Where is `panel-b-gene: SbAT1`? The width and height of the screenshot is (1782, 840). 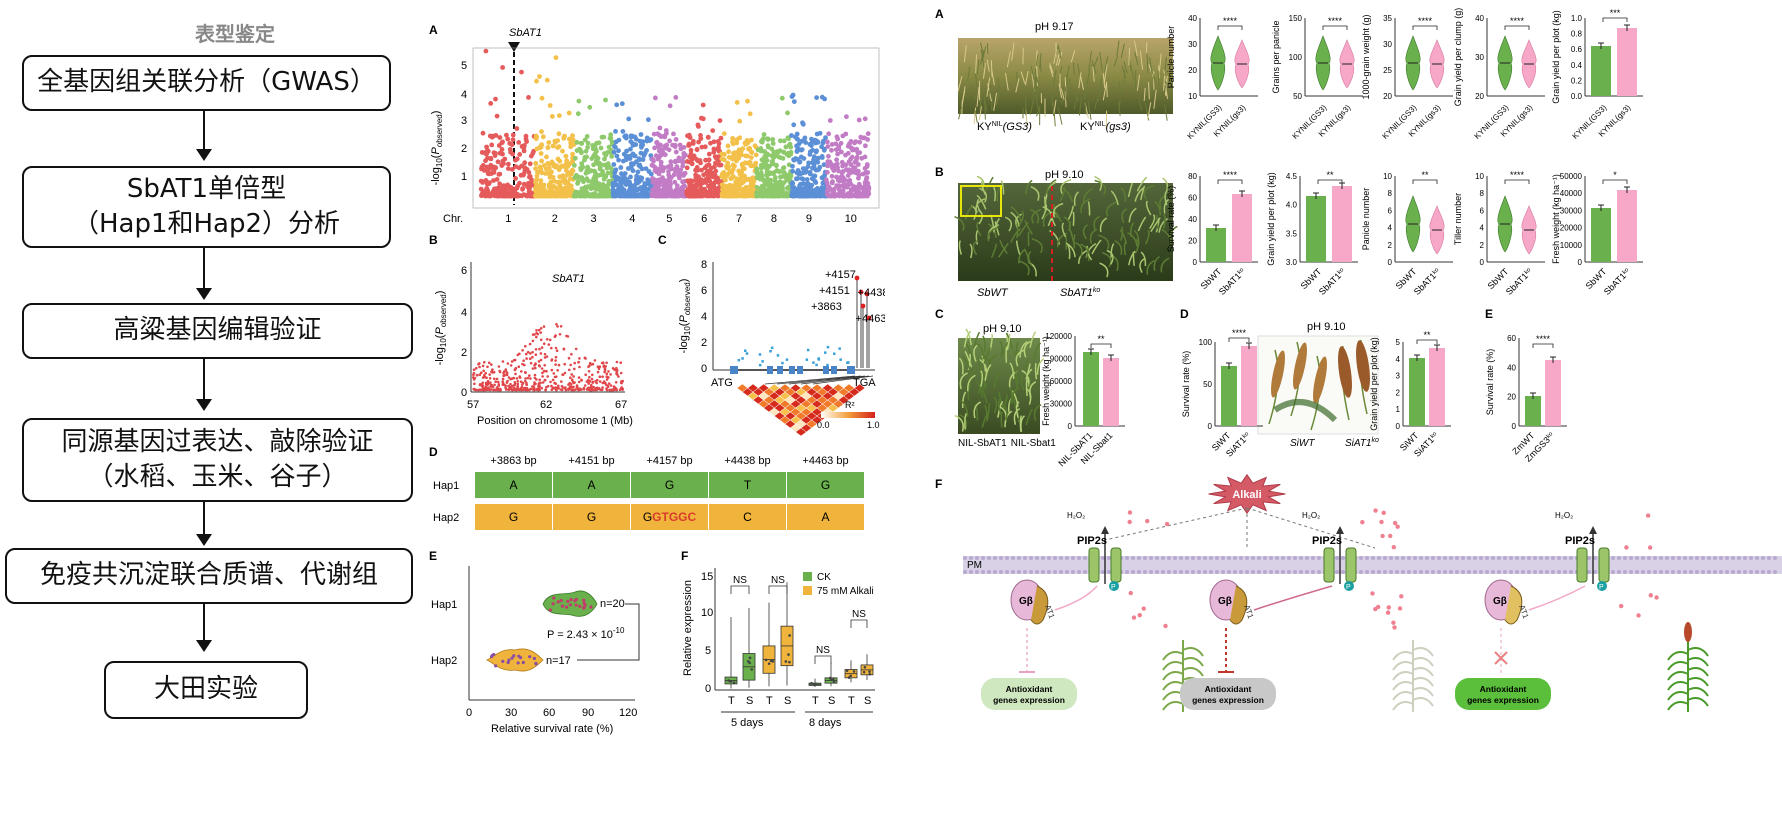
panel-b-gene: SbAT1 is located at coordinates (568, 279).